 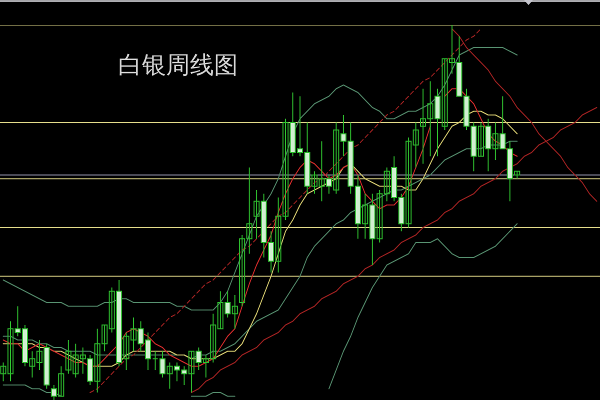 I want to click on text: 白银周线图, so click(x=178, y=65).